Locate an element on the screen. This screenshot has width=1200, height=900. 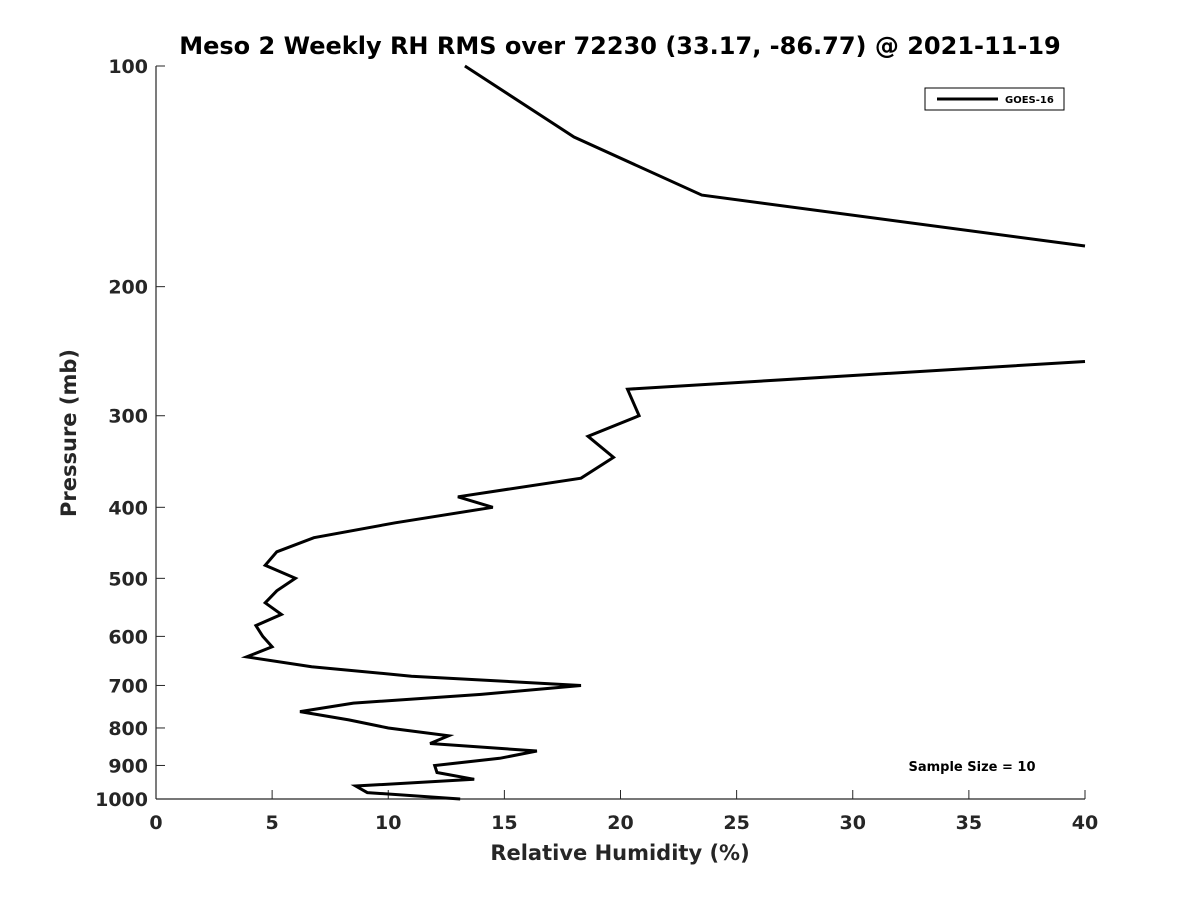
x-tick-label: 20 is located at coordinates (620, 823).